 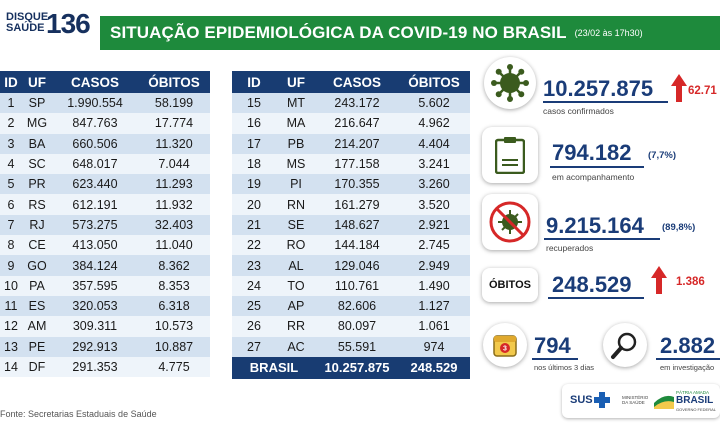 What do you see at coordinates (434, 82) in the screenshot?
I see `col-header-obitos: ÓBITOS` at bounding box center [434, 82].